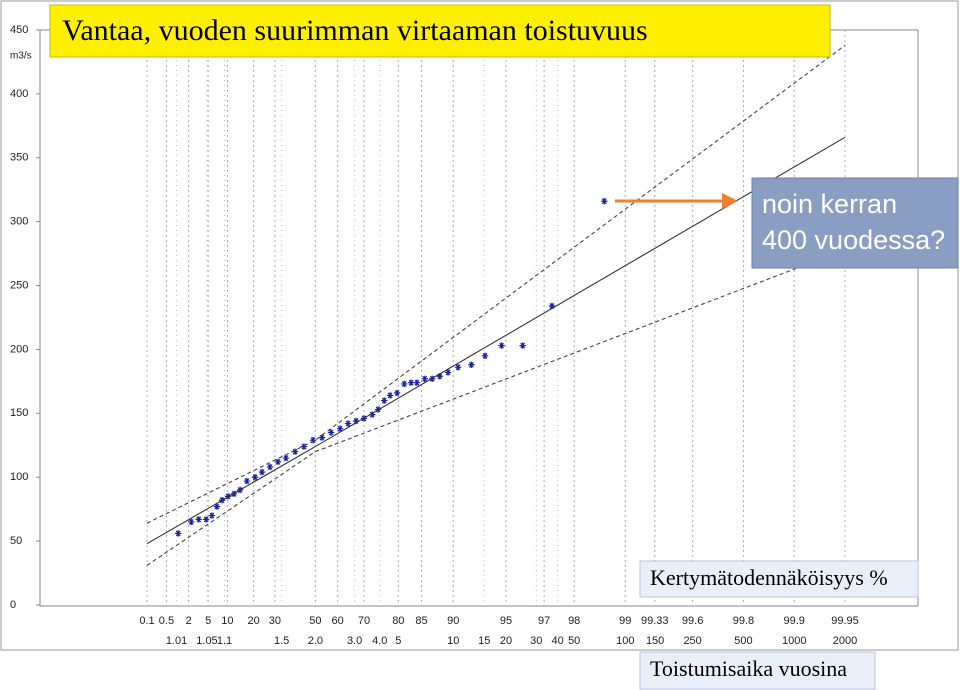 Image resolution: width=960 pixels, height=690 pixels. I want to click on x2-tick-label: 1000, so click(794, 641).